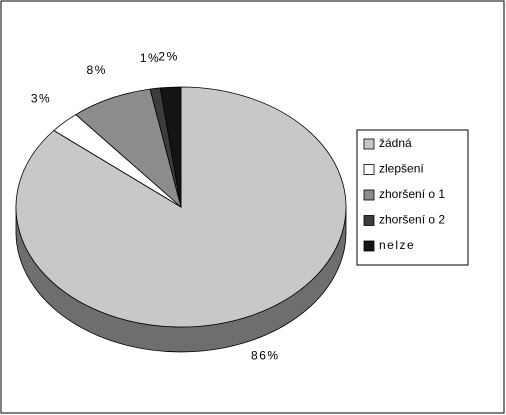 This screenshot has width=506, height=415. Describe the element at coordinates (150, 58) in the screenshot. I see `data-label: 1%` at that location.